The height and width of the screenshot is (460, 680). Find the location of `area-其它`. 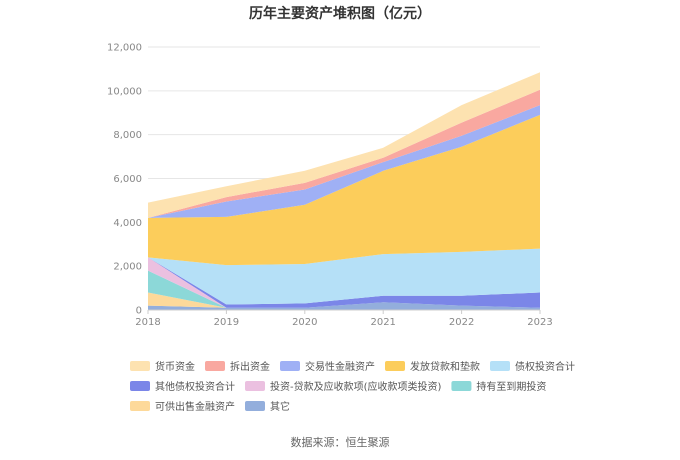

area-其它 is located at coordinates (344, 306).